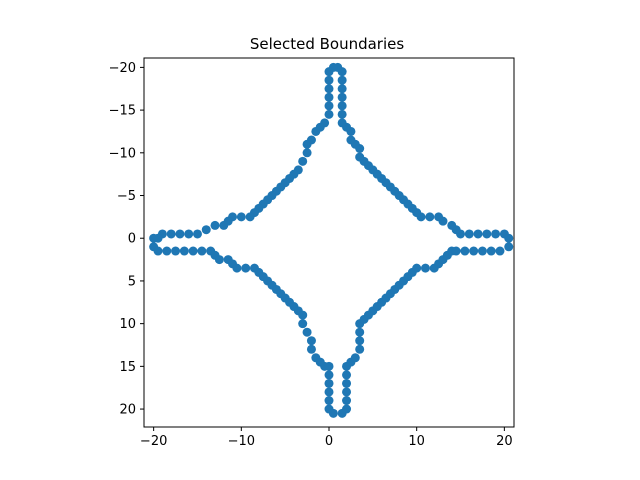  Describe the element at coordinates (127, 410) in the screenshot. I see `y-tick-label: 20` at that location.